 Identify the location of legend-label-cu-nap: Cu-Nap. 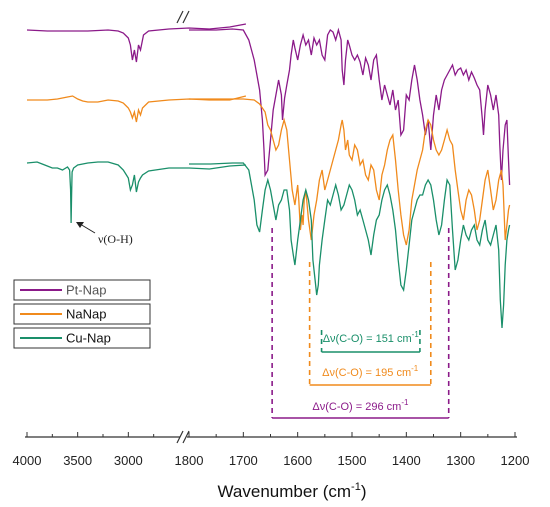
(88, 338).